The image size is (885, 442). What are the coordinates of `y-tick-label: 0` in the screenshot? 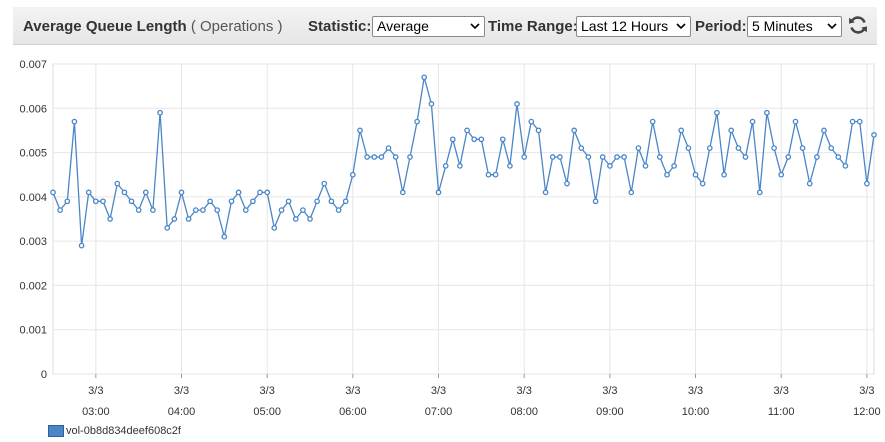 It's located at (44, 375).